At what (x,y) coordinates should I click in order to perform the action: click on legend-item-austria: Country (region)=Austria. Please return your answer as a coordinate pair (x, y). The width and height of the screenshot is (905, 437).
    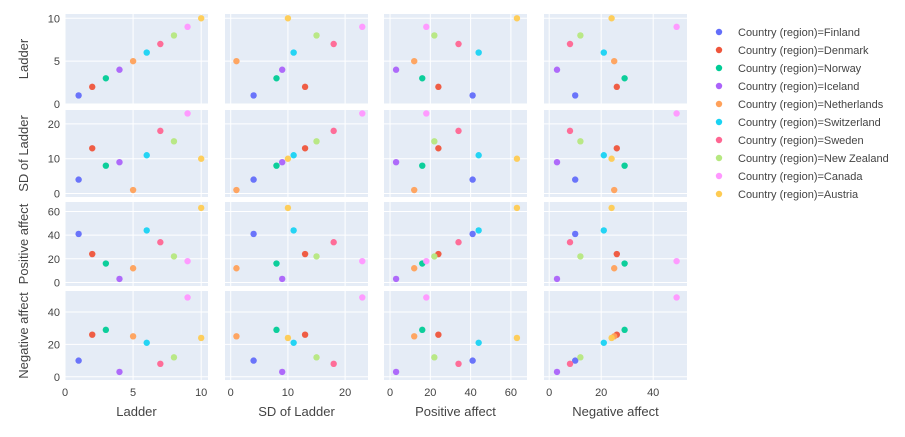
    Looking at the image, I should click on (787, 195).